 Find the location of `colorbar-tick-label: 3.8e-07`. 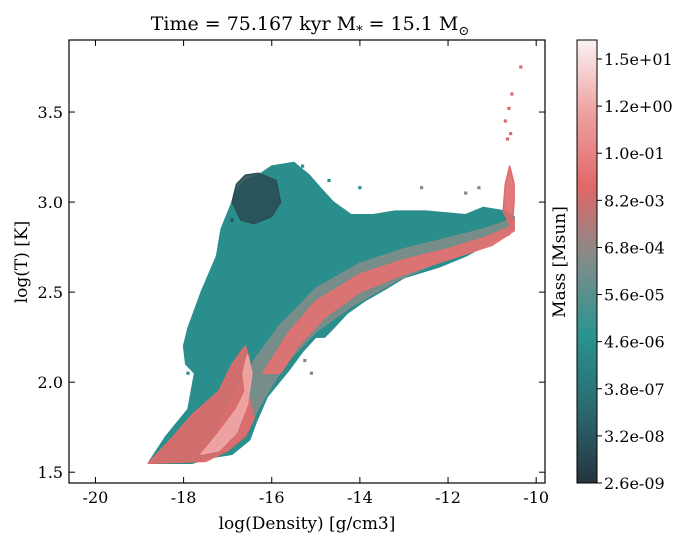

colorbar-tick-label: 3.8e-07 is located at coordinates (634, 389).